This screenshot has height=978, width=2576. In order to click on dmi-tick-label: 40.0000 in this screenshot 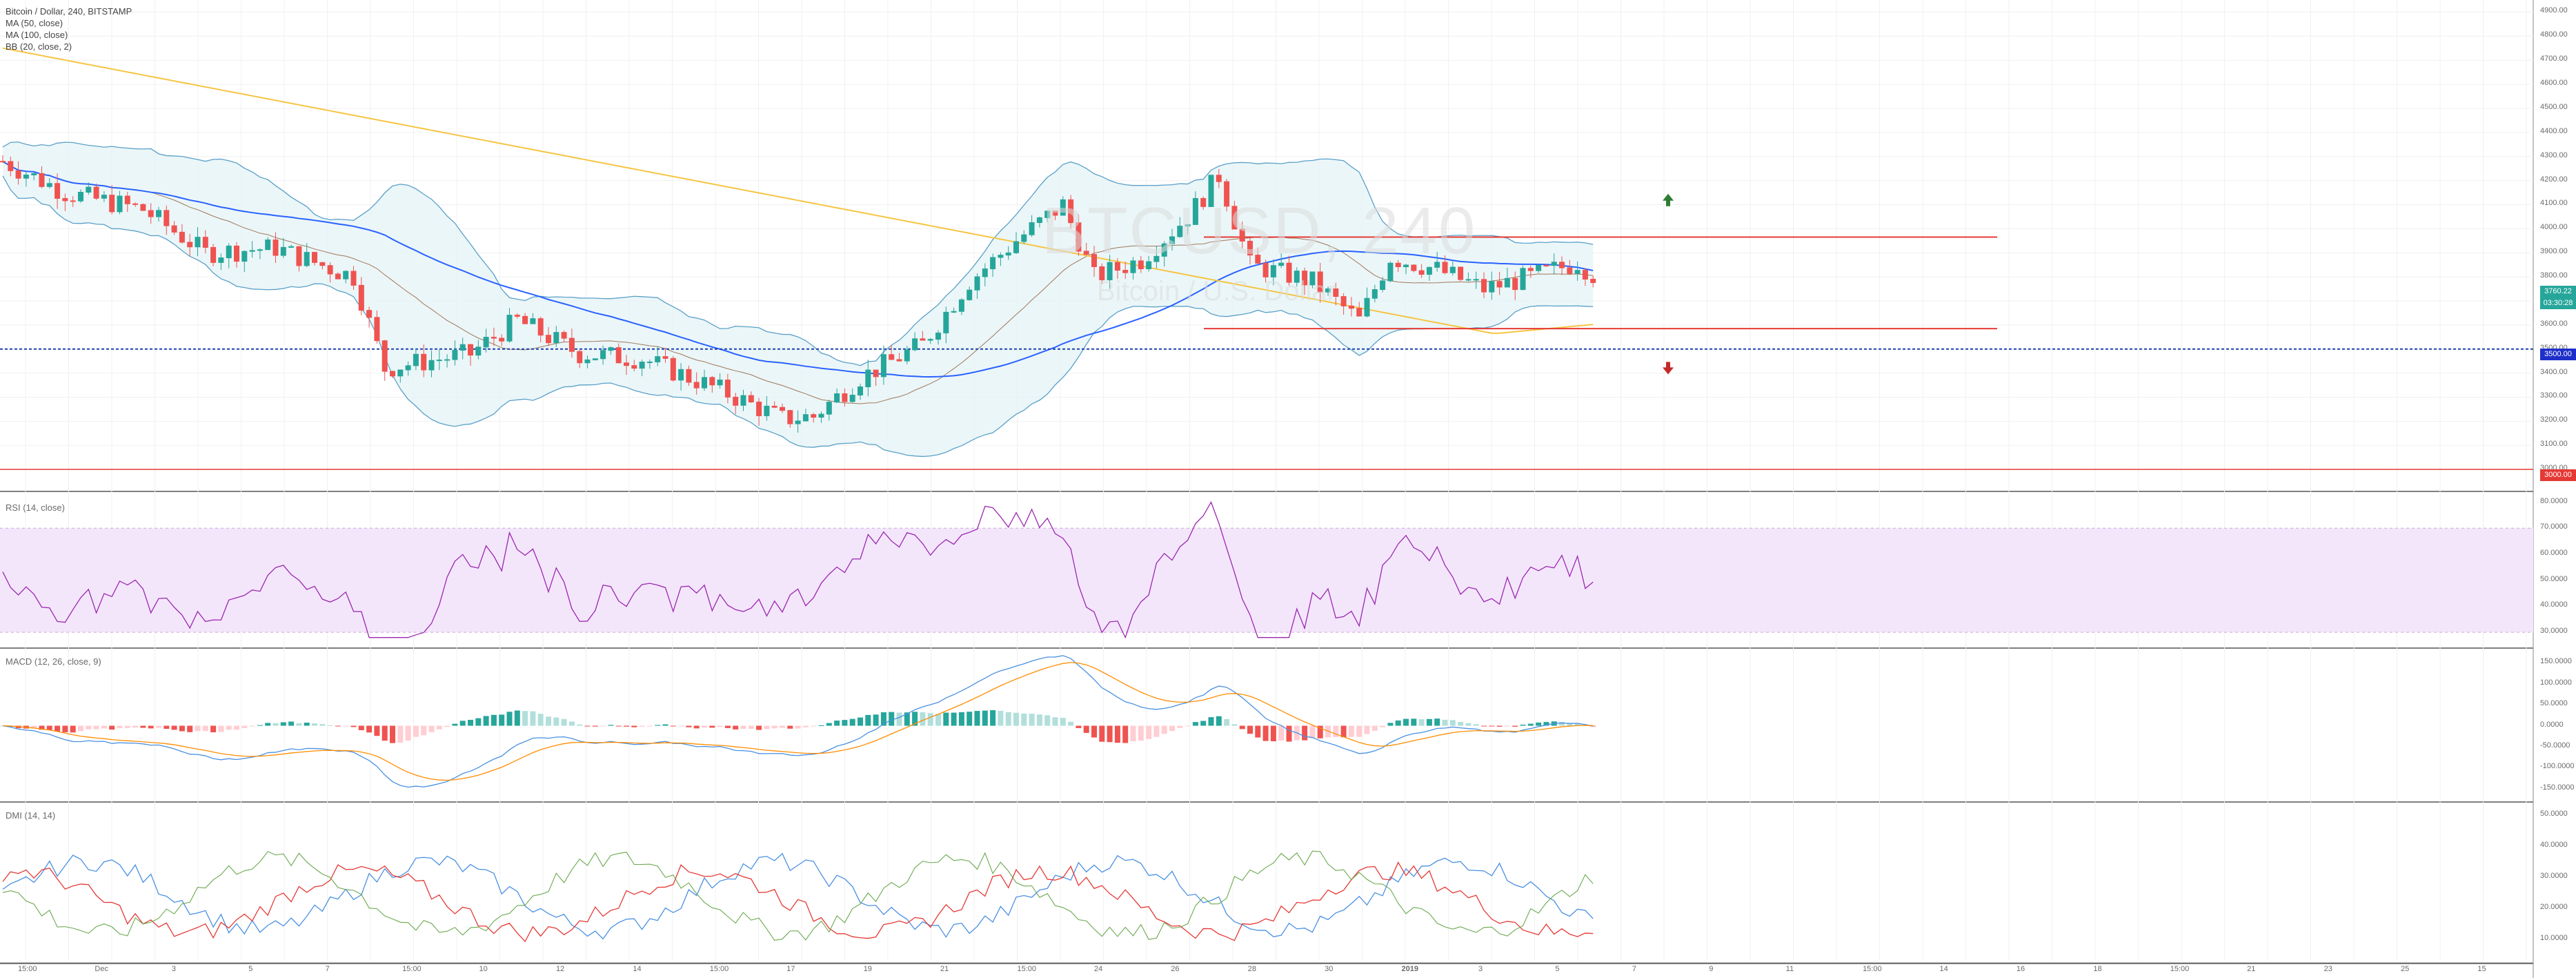, I will do `click(2554, 846)`.